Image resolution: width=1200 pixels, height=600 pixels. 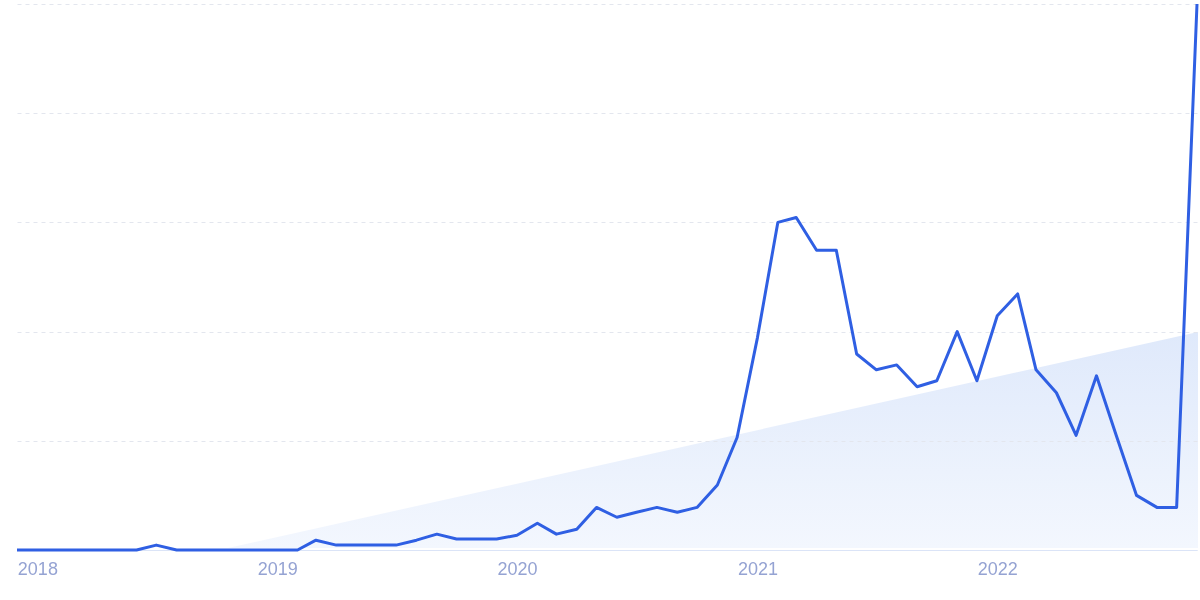 I want to click on x-tick-label: 2022, so click(x=997, y=568).